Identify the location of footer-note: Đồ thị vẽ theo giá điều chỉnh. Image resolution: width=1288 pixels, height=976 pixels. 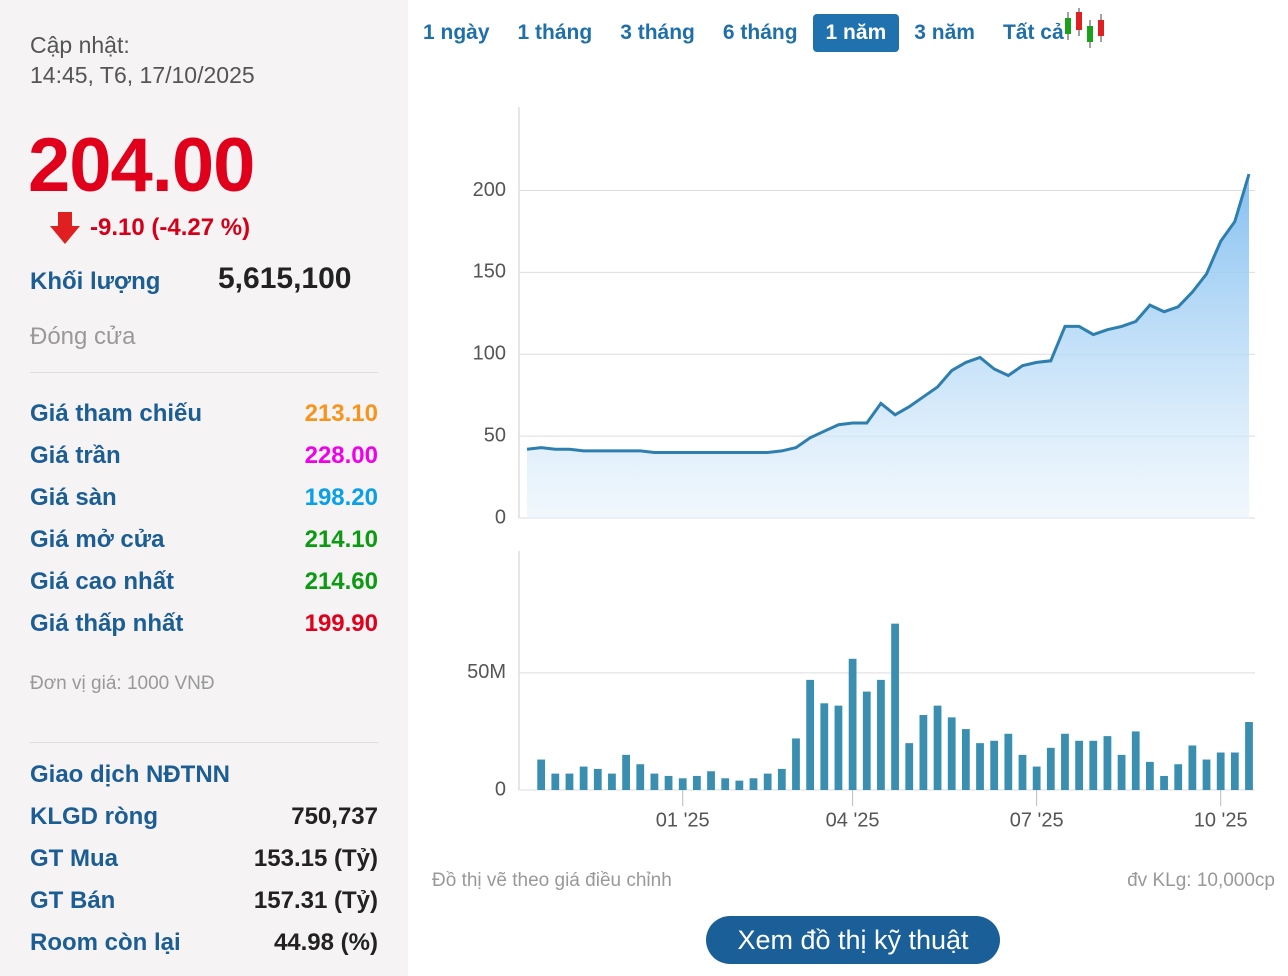
(552, 880).